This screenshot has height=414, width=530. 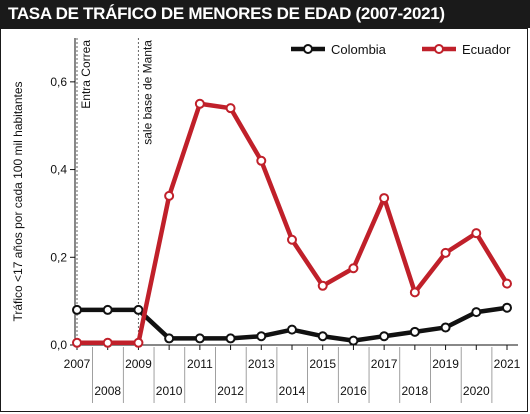 I want to click on x-tick-label: 2020, so click(x=476, y=391).